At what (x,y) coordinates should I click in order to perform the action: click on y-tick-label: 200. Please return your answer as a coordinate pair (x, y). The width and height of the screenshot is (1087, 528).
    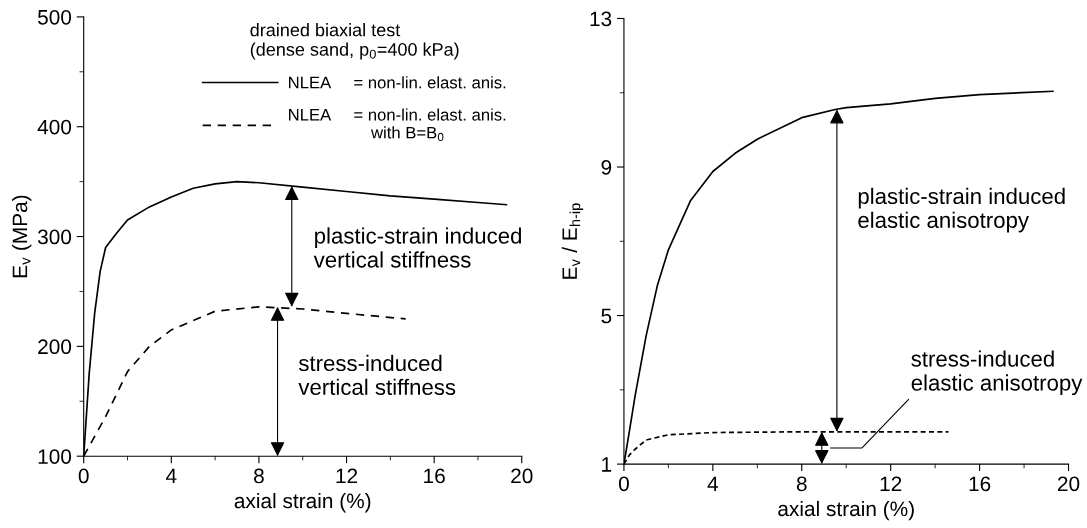
    Looking at the image, I should click on (55, 347).